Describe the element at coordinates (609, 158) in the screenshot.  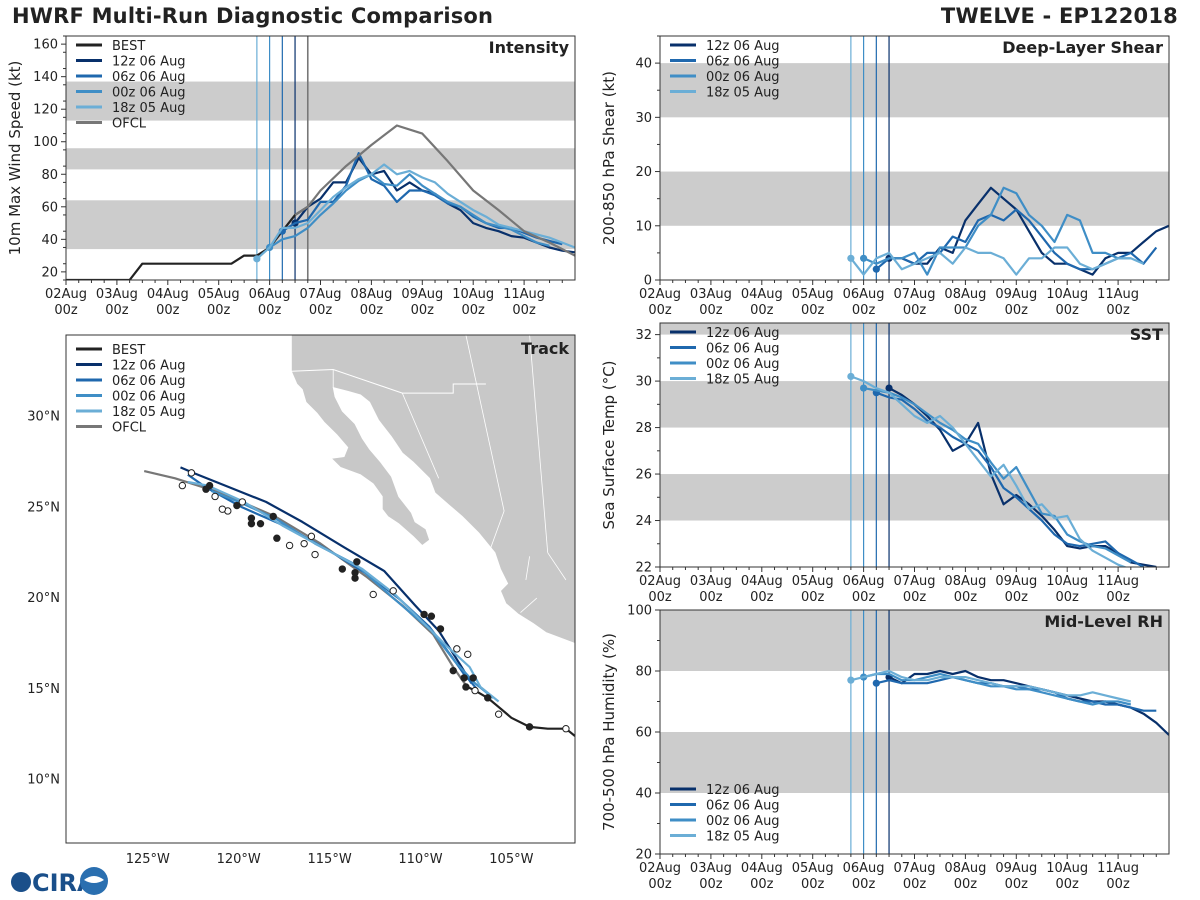
I see `y-axis-label: 200-850 hPa Shear (kt)` at that location.